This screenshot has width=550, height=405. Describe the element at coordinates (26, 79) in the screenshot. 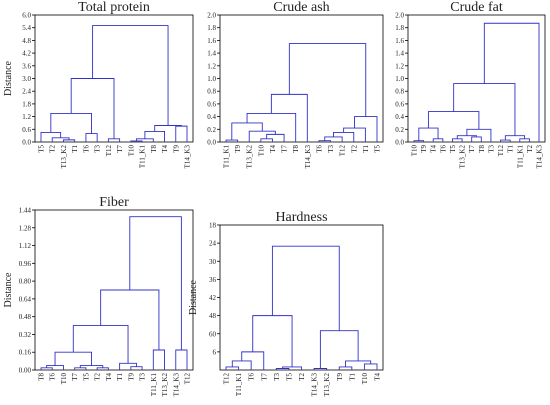

I see `y-tick-label: 3.0` at that location.